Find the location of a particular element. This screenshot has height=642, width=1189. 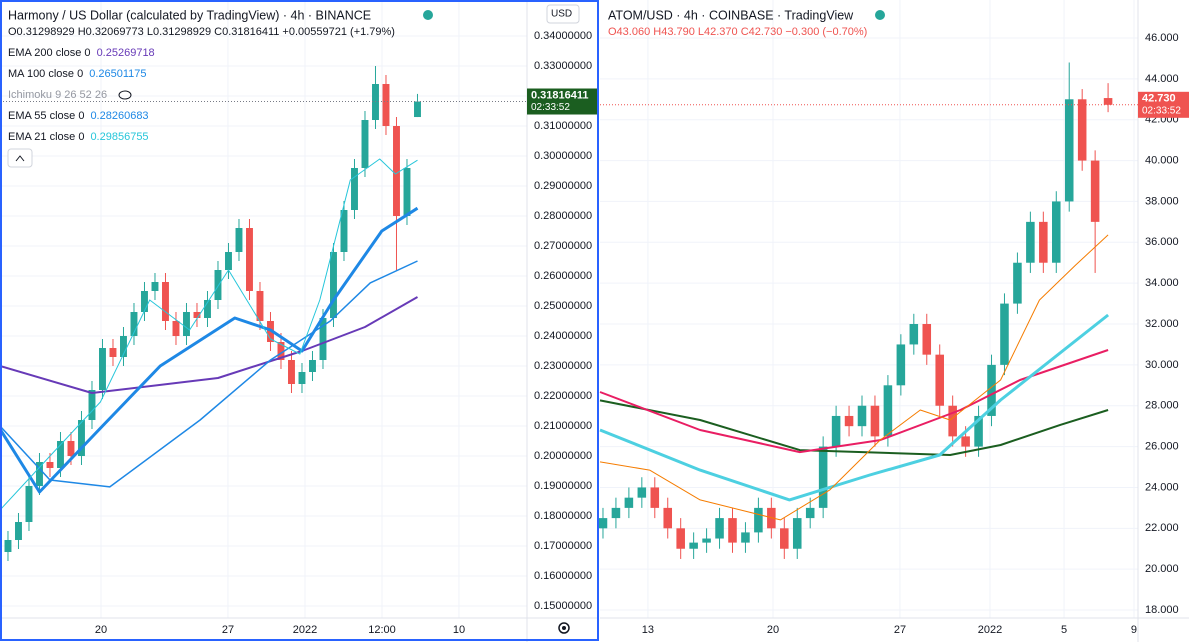

y-tick-label: 28.000 is located at coordinates (1162, 406).